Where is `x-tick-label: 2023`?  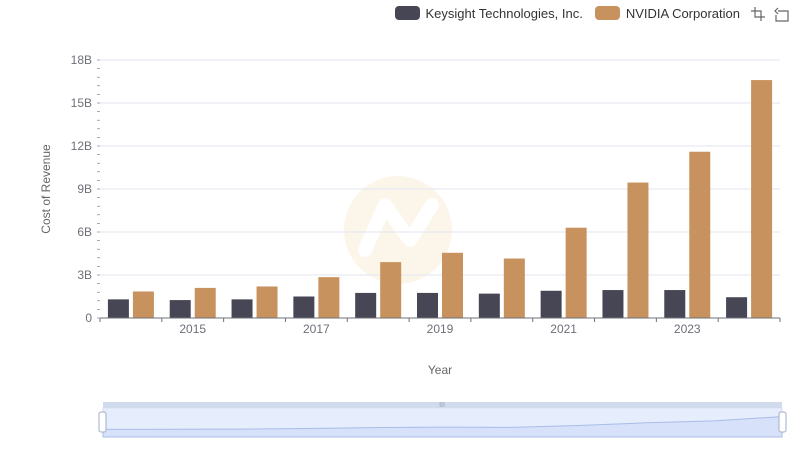
x-tick-label: 2023 is located at coordinates (687, 329).